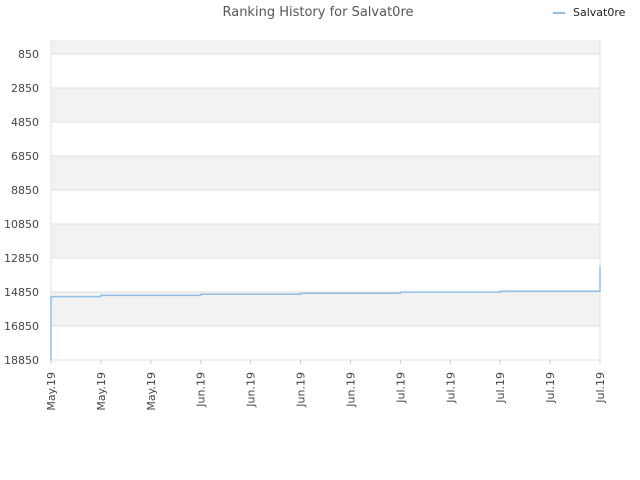 The height and width of the screenshot is (480, 640). Describe the element at coordinates (25, 122) in the screenshot. I see `y-tick-label: 4850` at that location.